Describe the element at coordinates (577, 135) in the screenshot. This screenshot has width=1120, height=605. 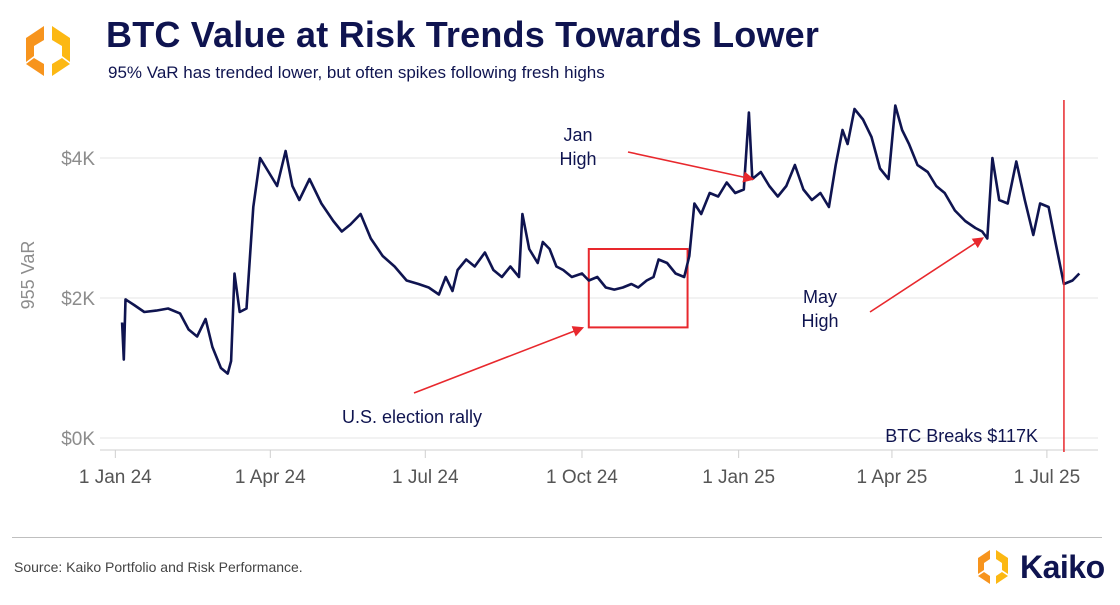
I see `annotation-text: Jan` at that location.